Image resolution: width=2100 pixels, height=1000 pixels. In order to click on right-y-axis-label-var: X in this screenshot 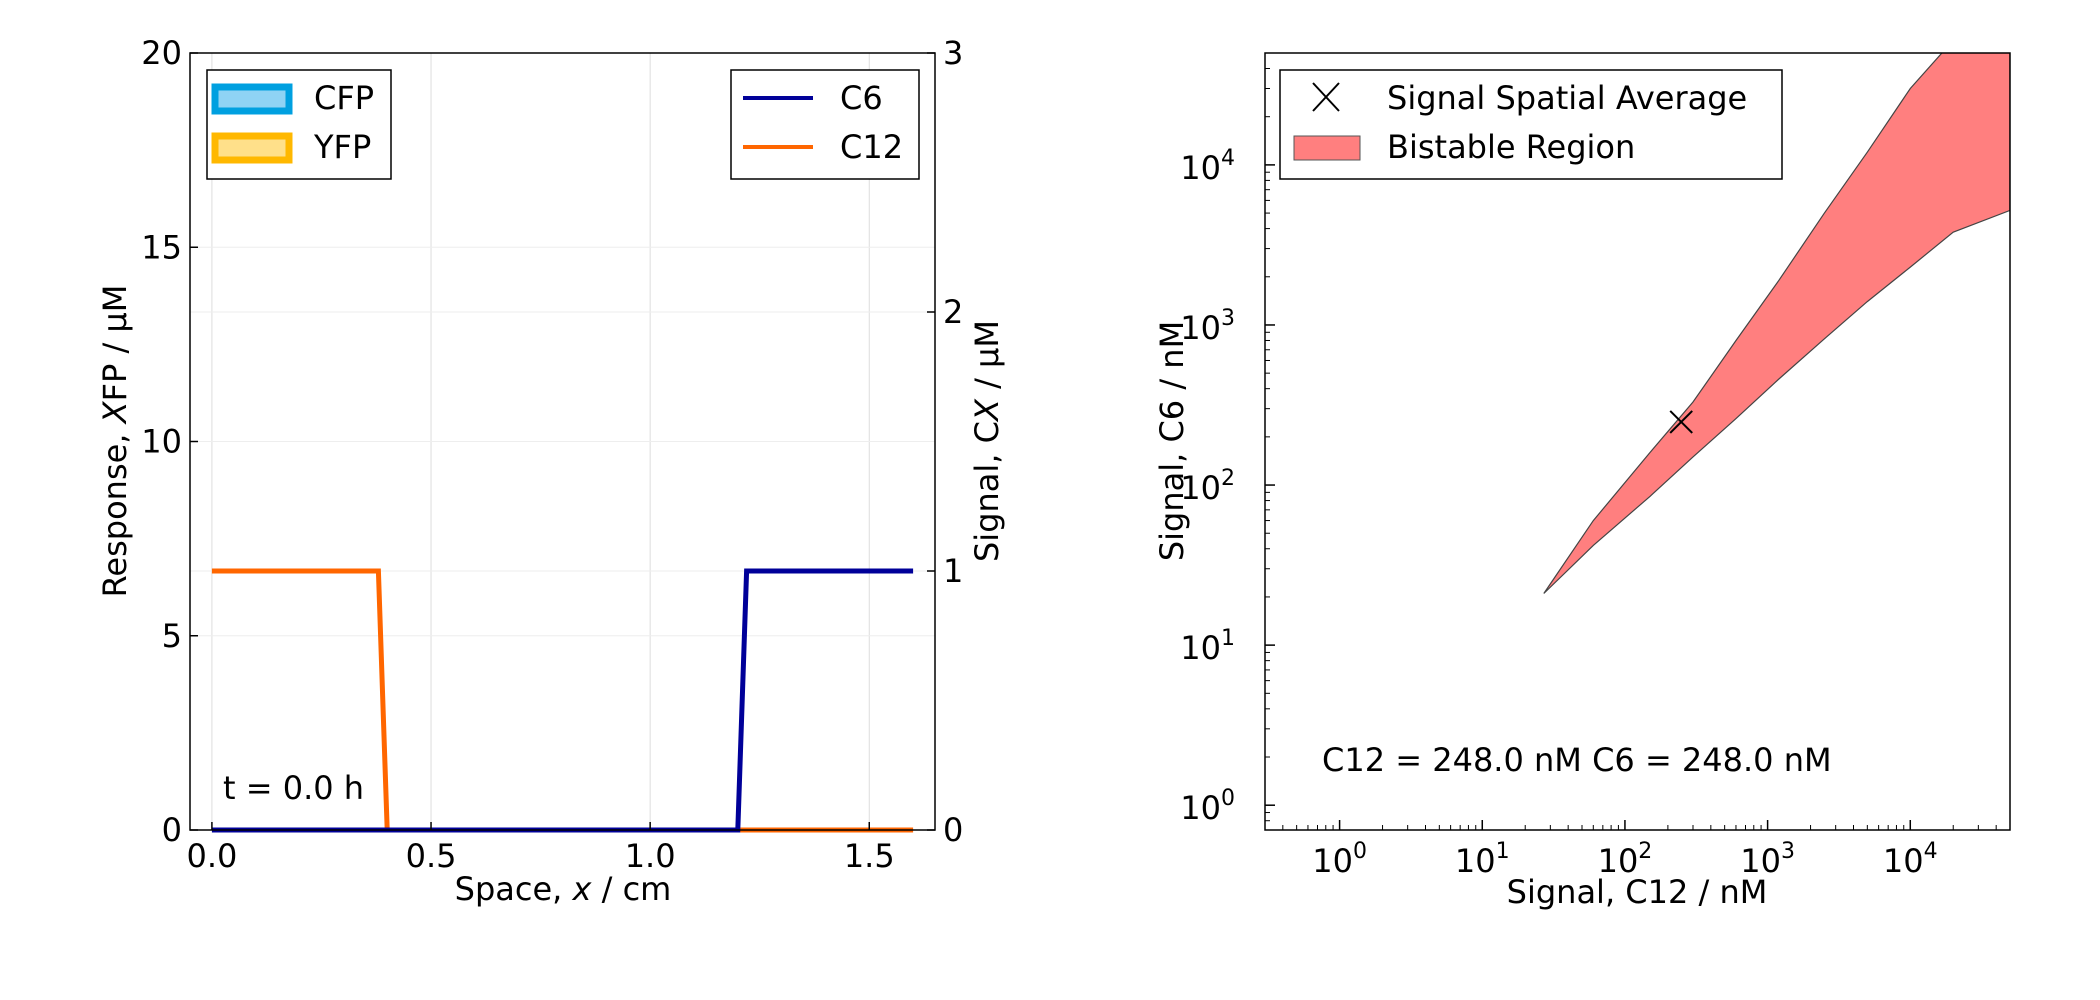, I will do `click(987, 410)`.